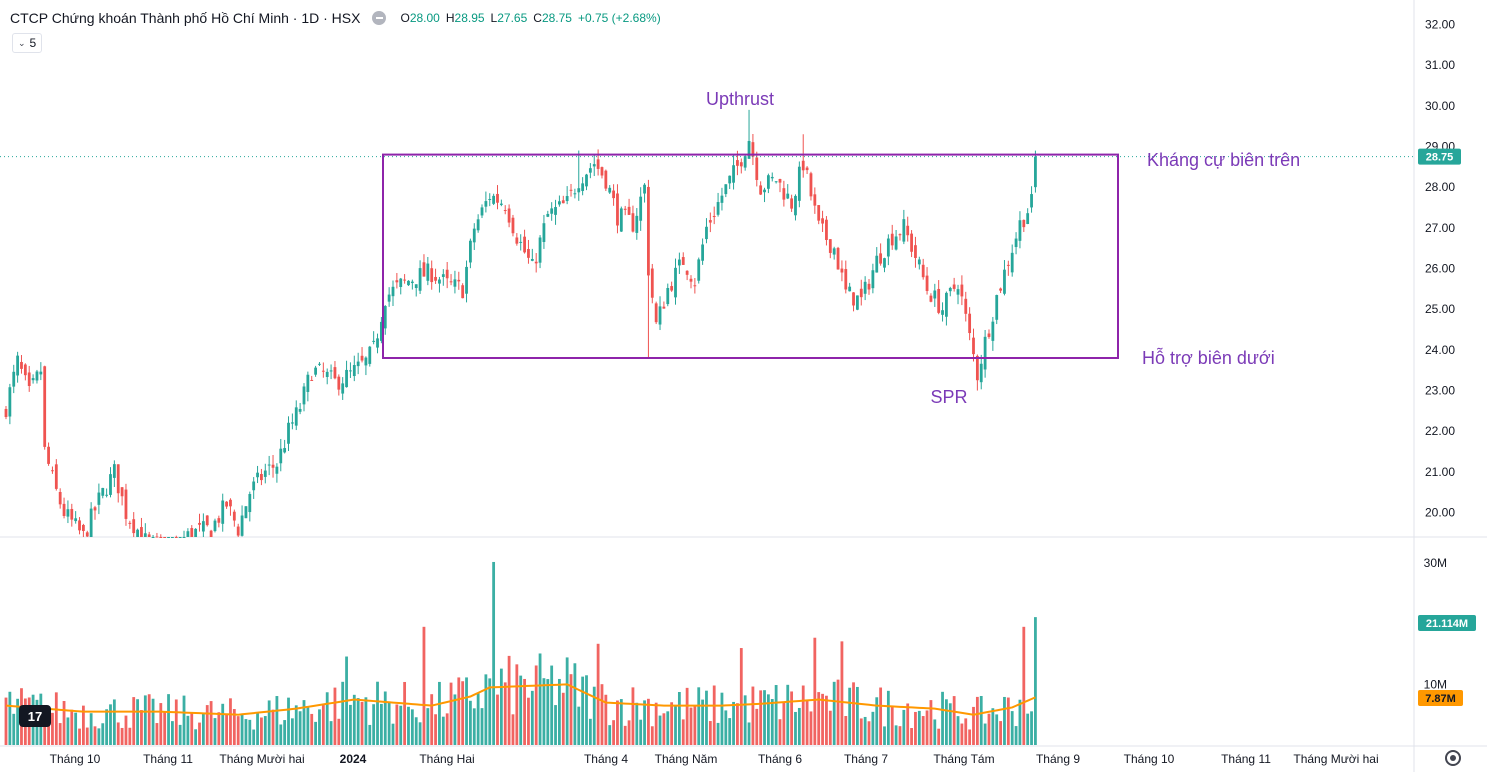 This screenshot has width=1487, height=772. I want to click on price-tick-label: 23.00, so click(1440, 391).